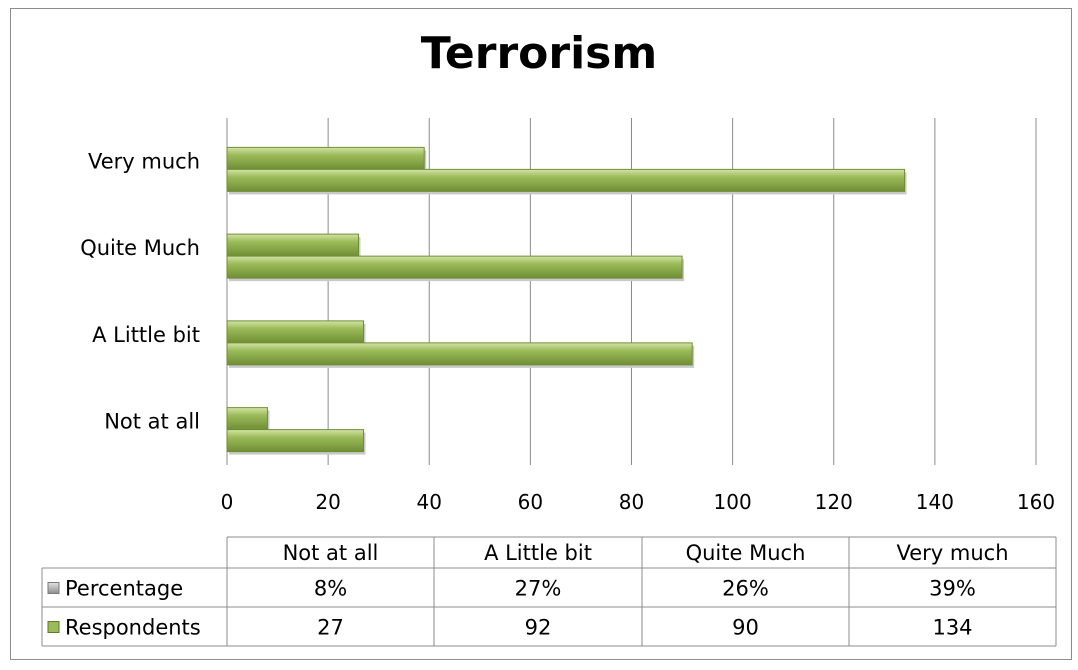 The image size is (1078, 670). What do you see at coordinates (631, 502) in the screenshot?
I see `x-tick-label: 80` at bounding box center [631, 502].